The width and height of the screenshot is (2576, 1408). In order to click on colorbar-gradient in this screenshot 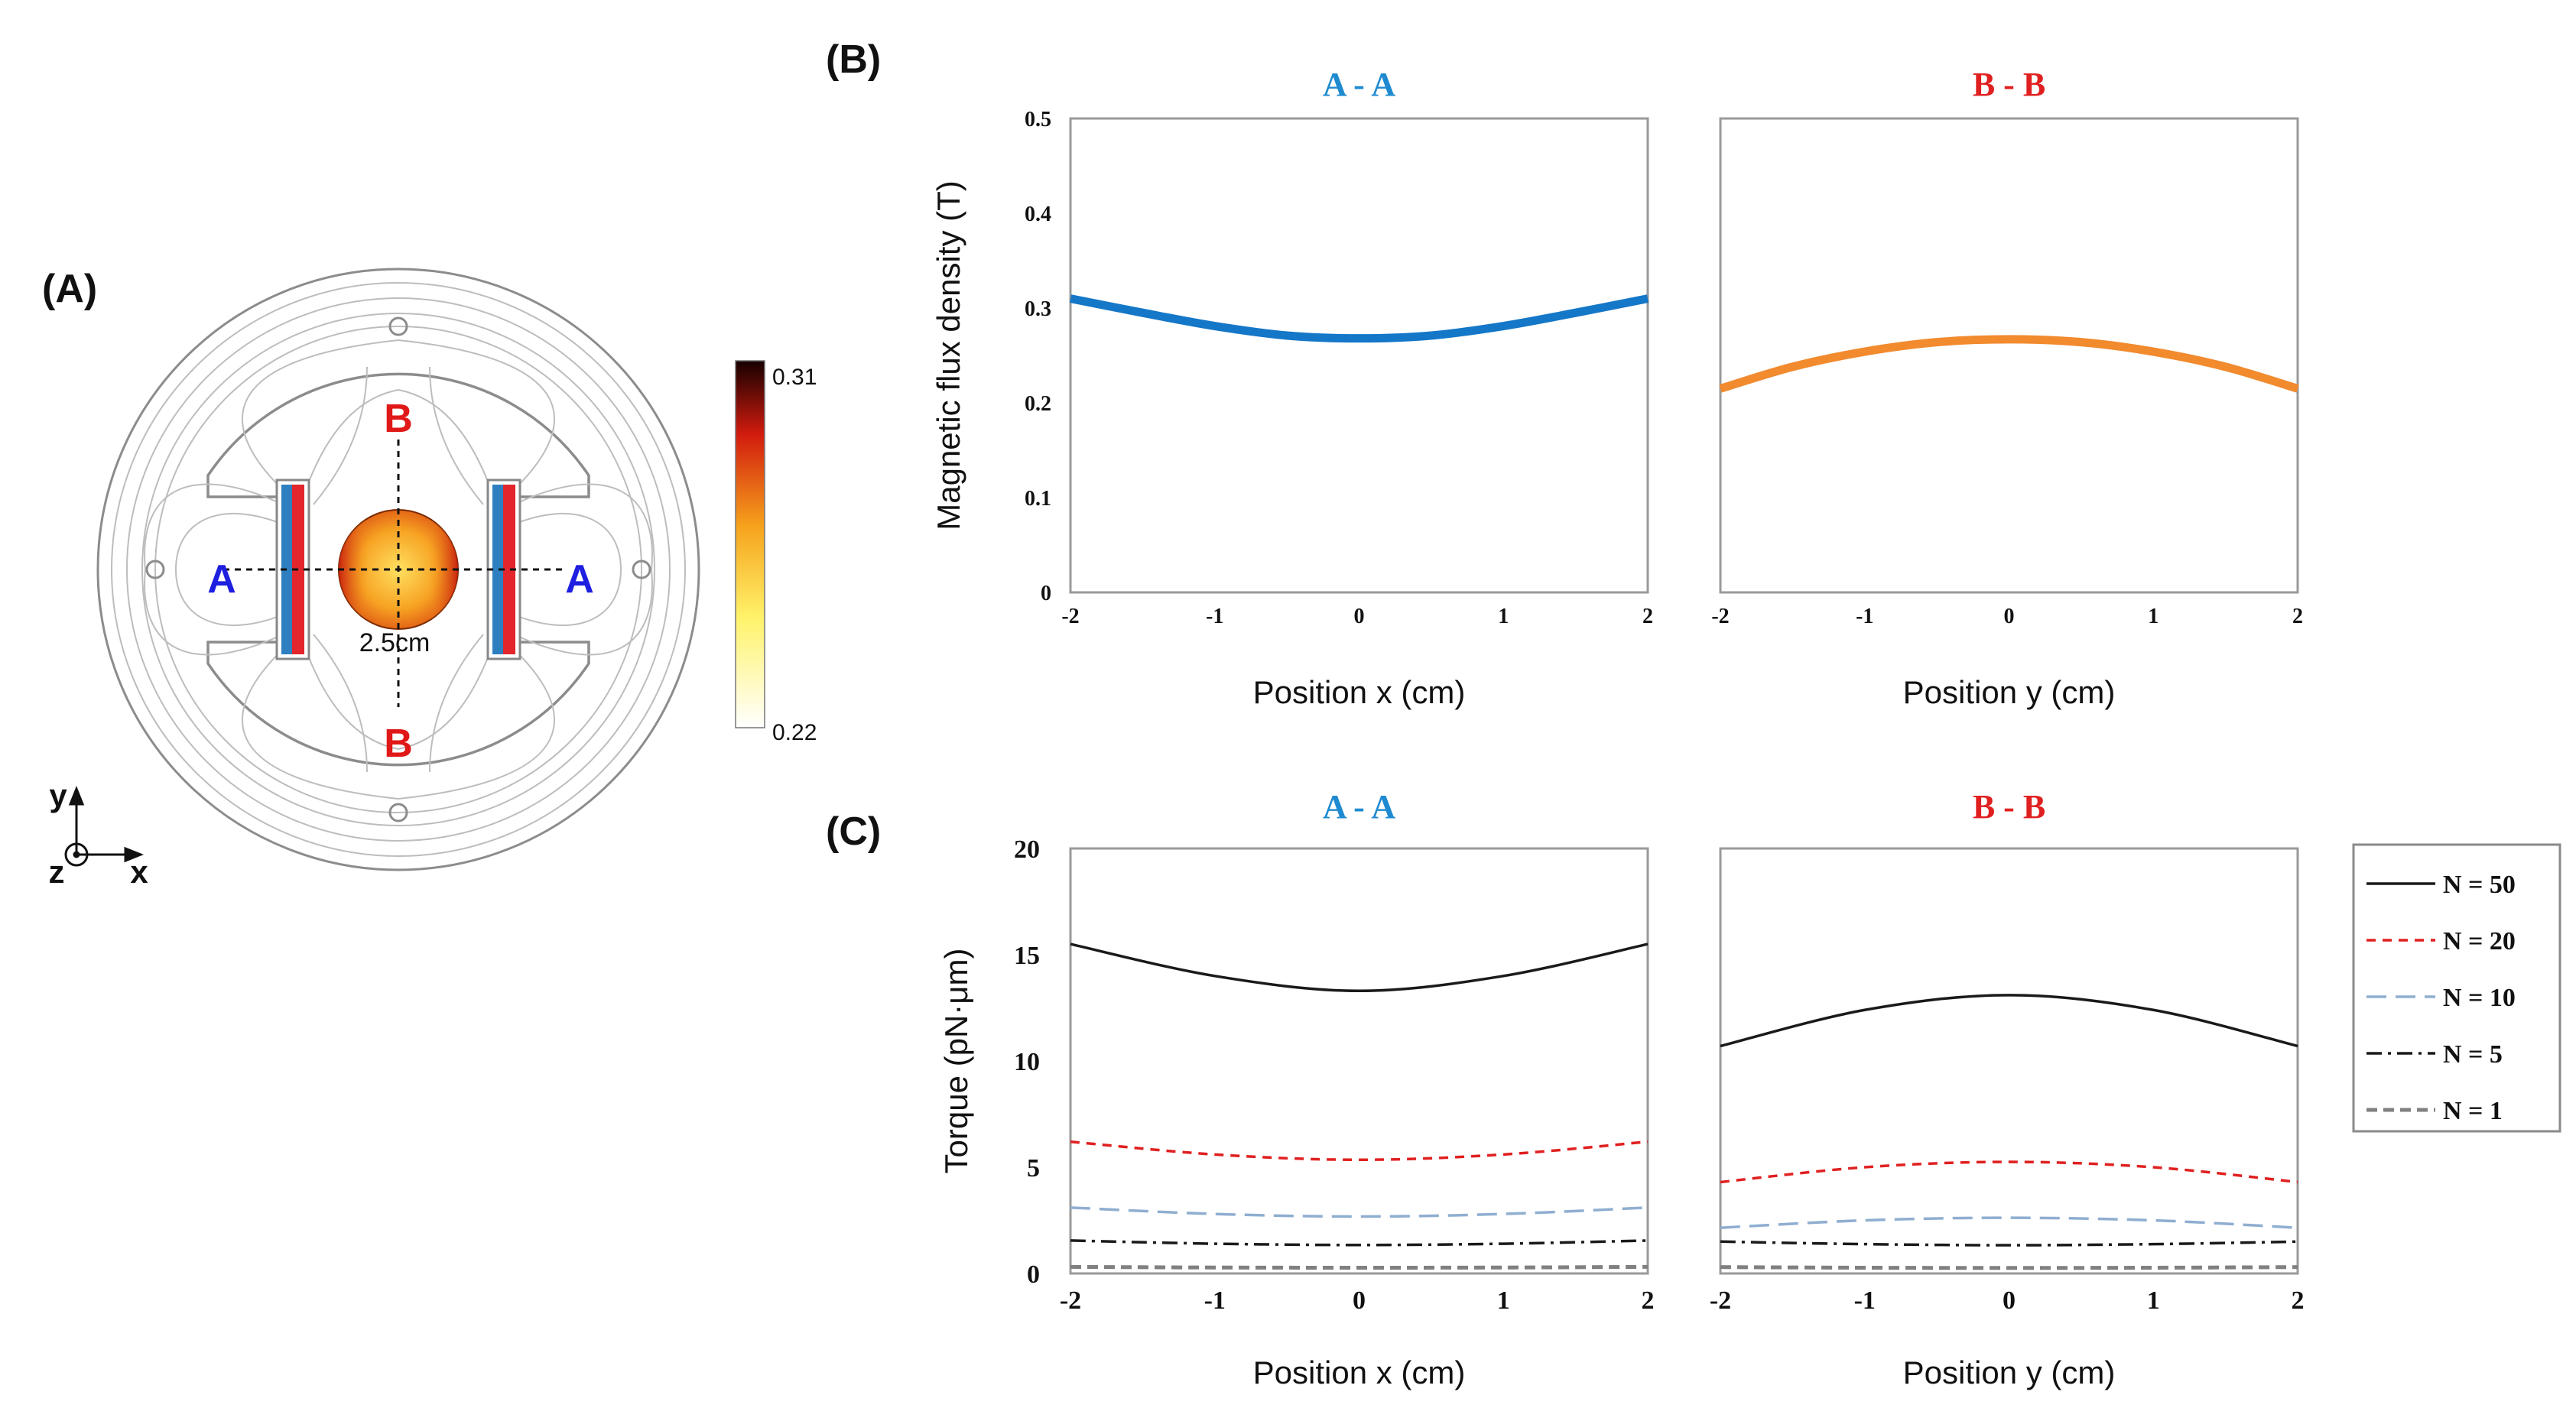, I will do `click(750, 544)`.